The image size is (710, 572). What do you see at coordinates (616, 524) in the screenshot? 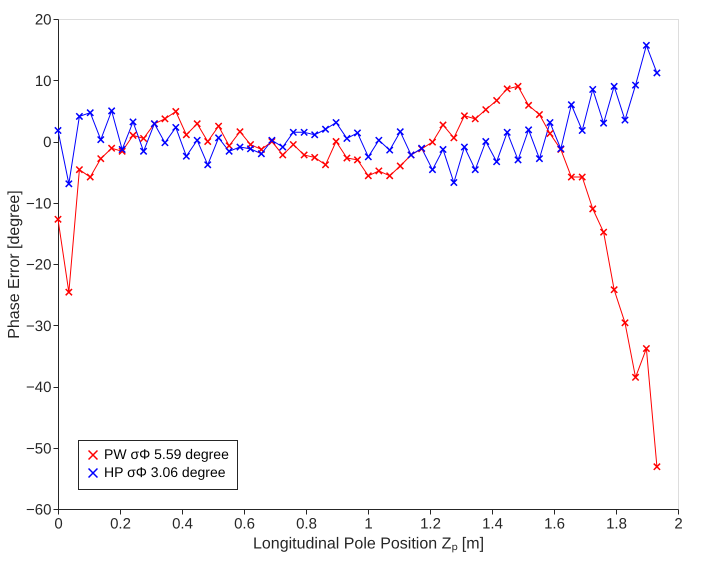
I see `x-tick-label: 1.8` at bounding box center [616, 524].